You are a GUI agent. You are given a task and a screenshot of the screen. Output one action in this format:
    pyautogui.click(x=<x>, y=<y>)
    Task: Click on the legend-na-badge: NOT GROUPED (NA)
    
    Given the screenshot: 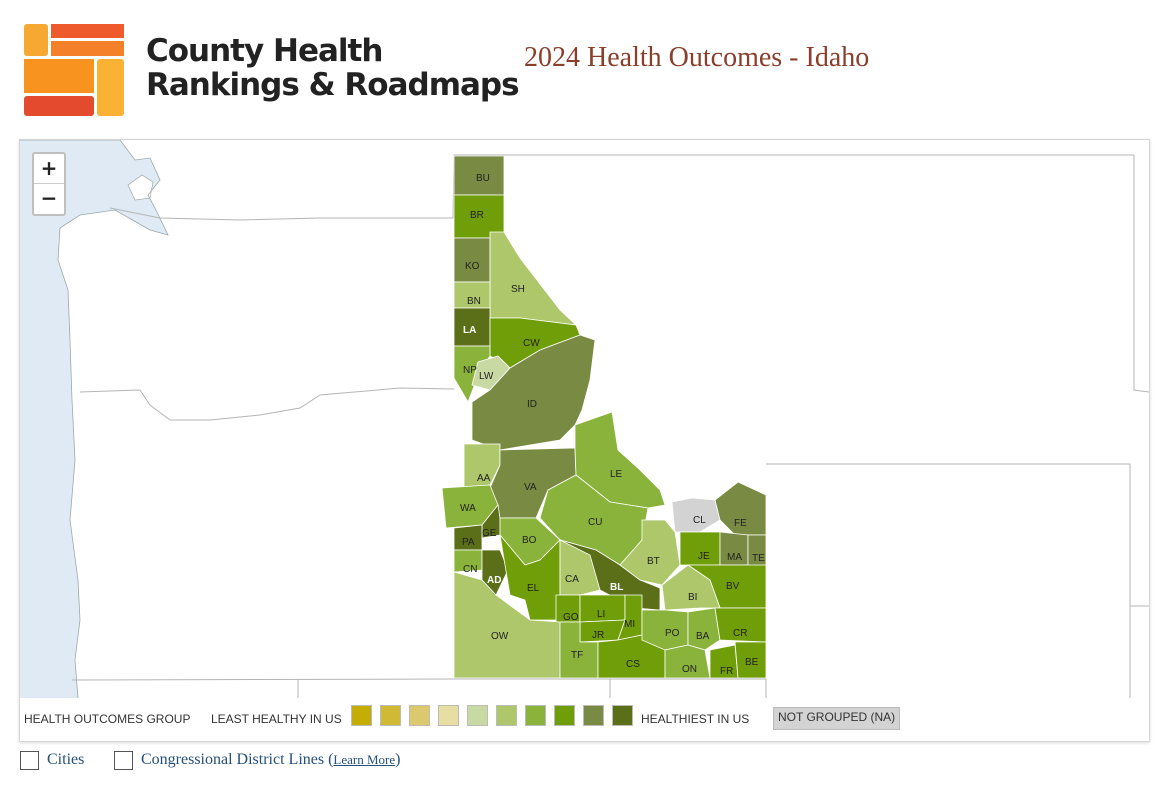 What is the action you would take?
    pyautogui.click(x=837, y=718)
    